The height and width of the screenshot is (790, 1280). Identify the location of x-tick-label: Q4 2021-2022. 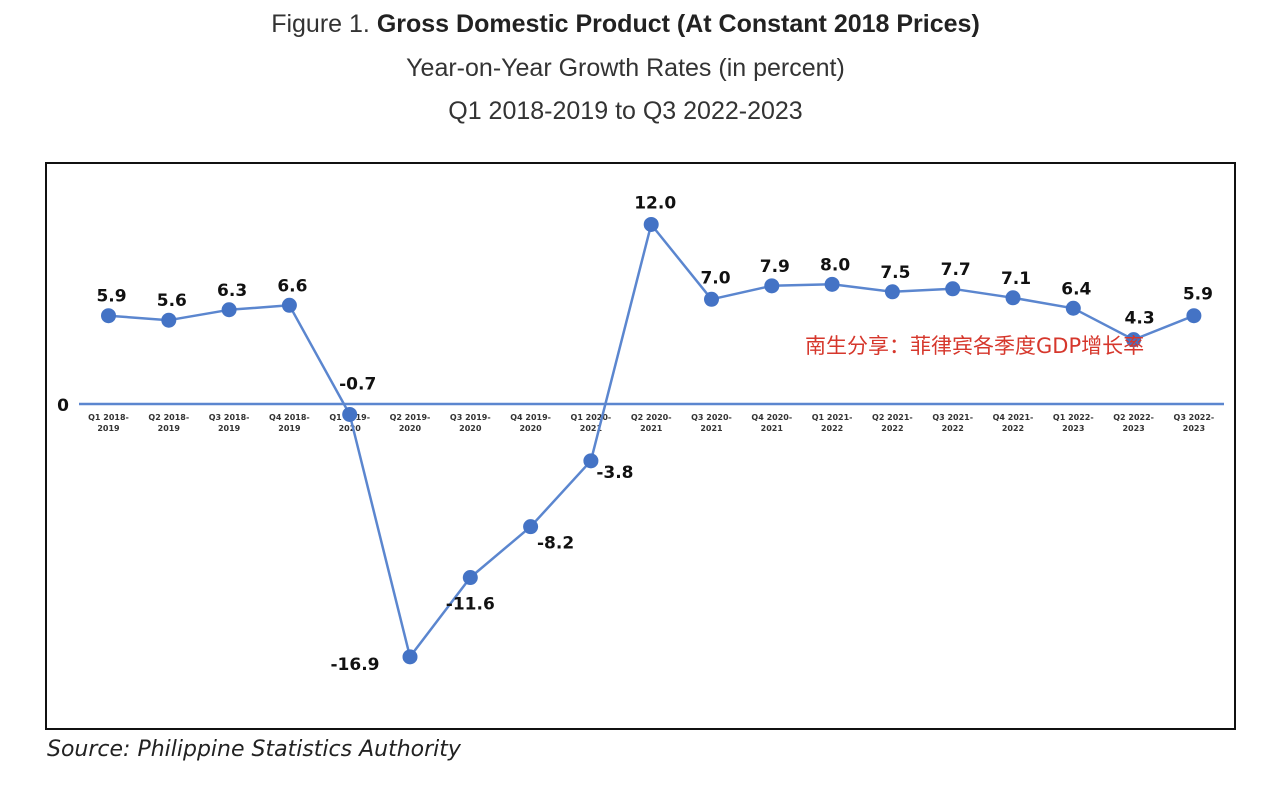
(1013, 423).